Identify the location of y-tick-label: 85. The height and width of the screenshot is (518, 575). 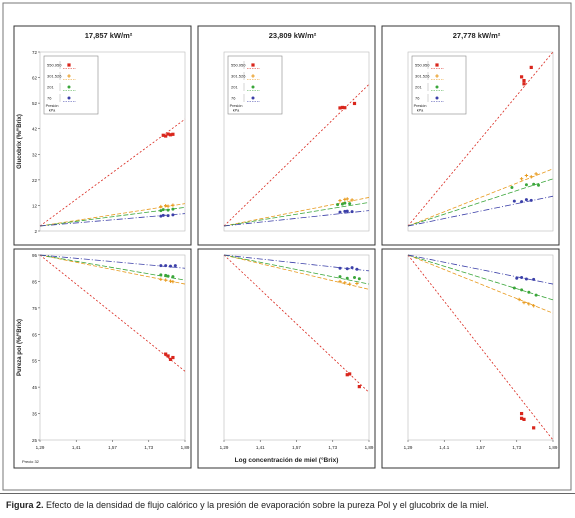
(35, 281).